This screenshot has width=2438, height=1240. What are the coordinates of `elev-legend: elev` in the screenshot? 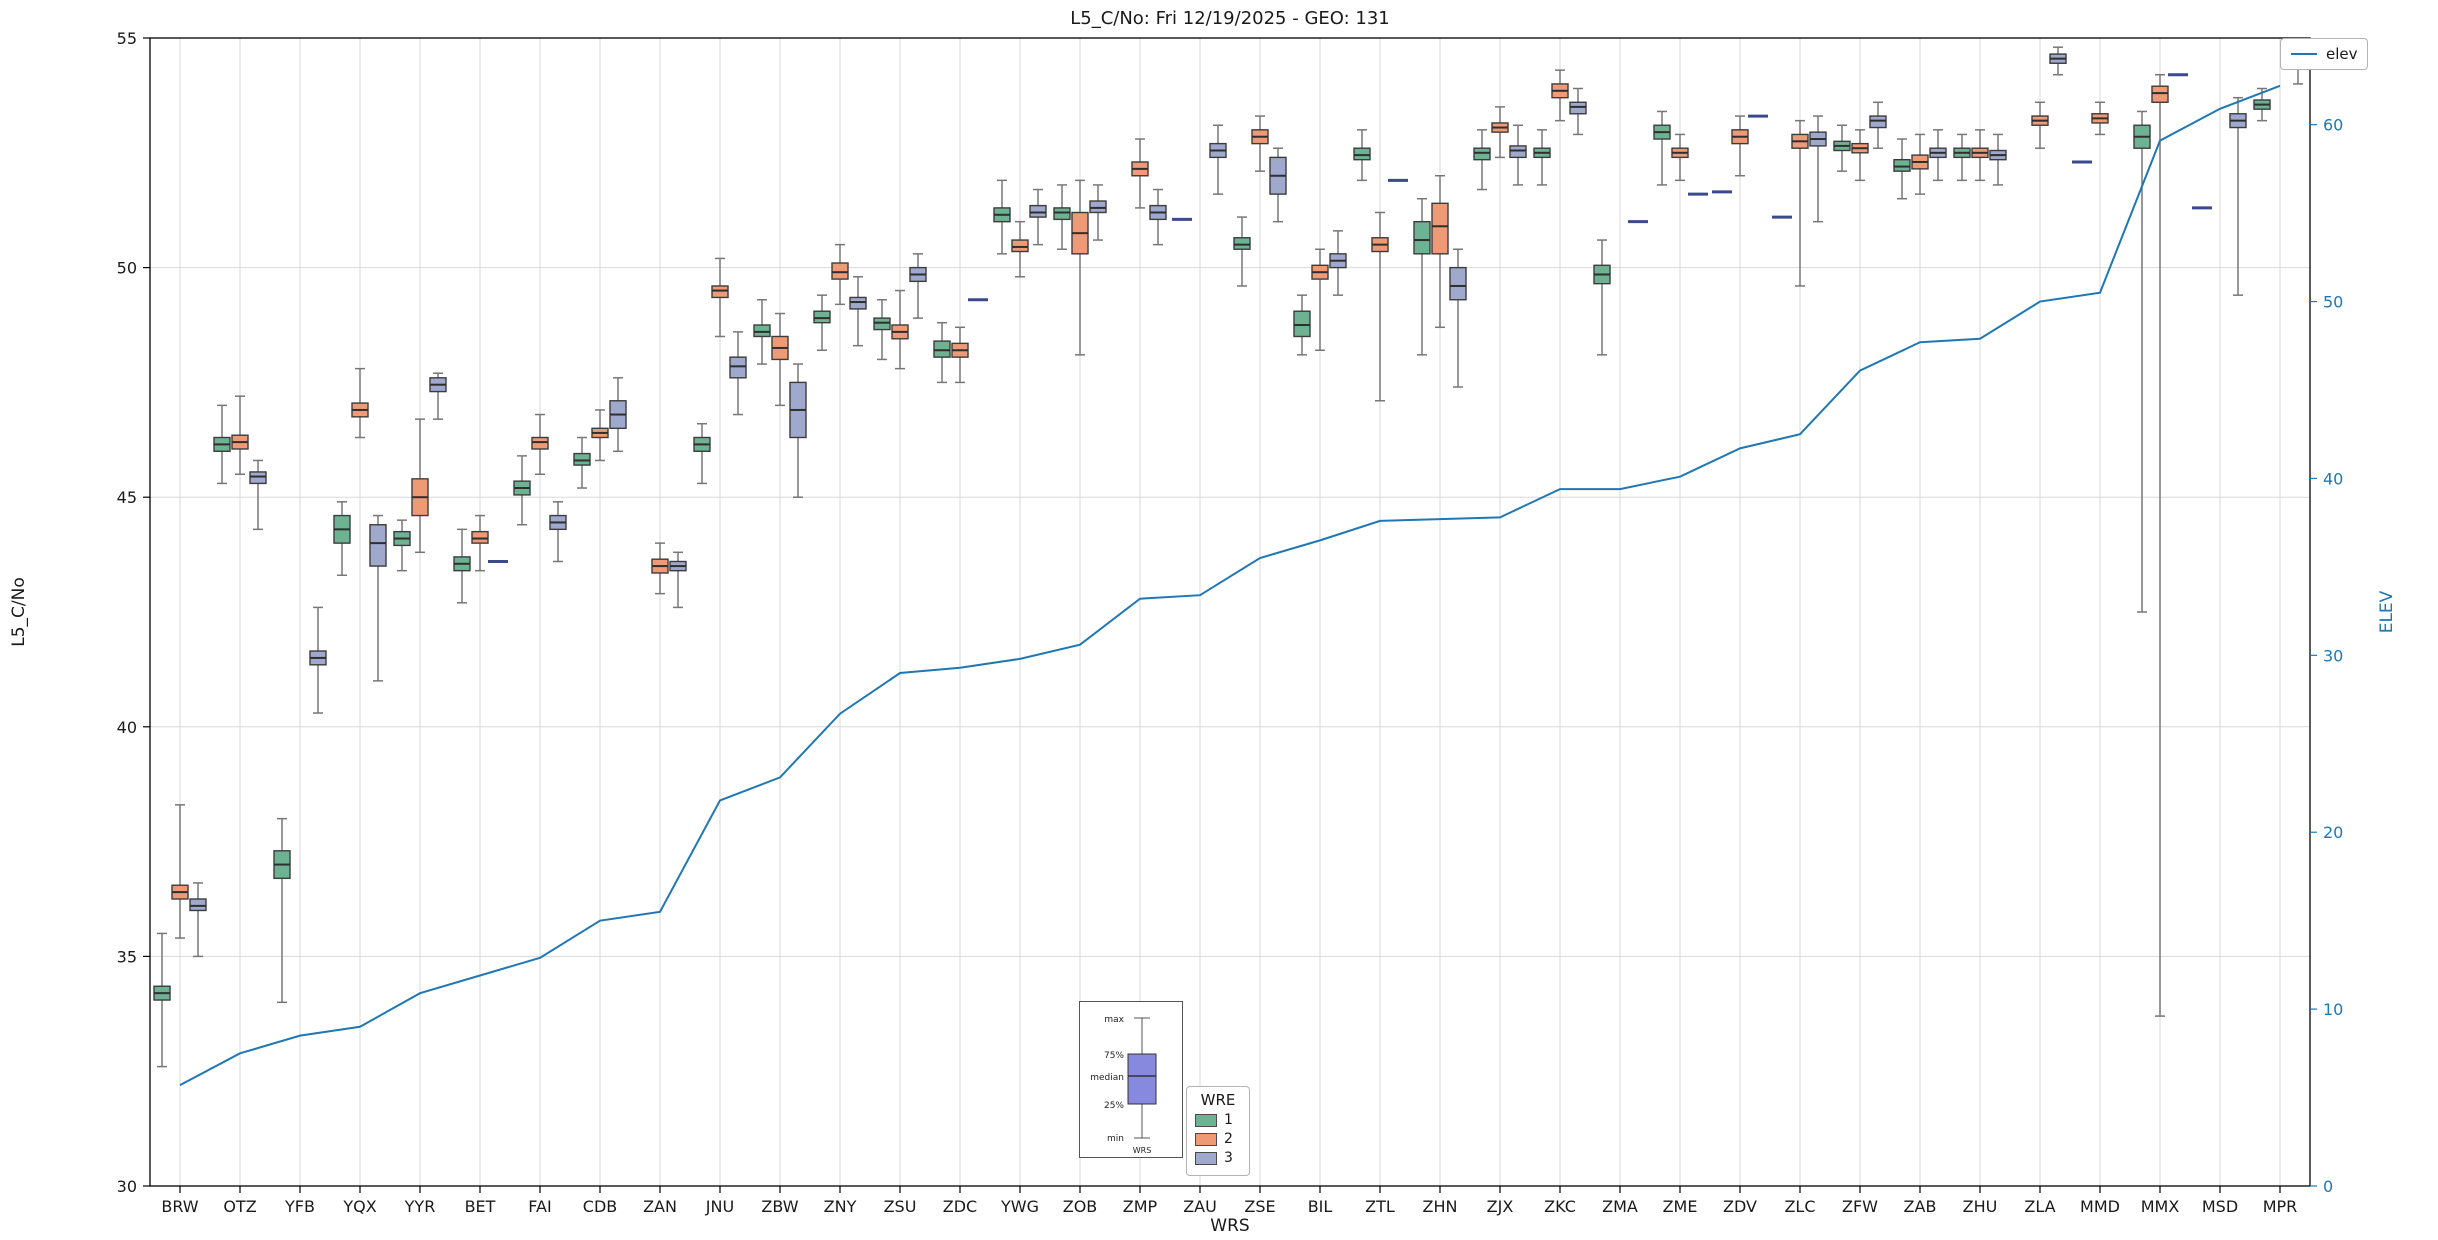 It's located at (2324, 54).